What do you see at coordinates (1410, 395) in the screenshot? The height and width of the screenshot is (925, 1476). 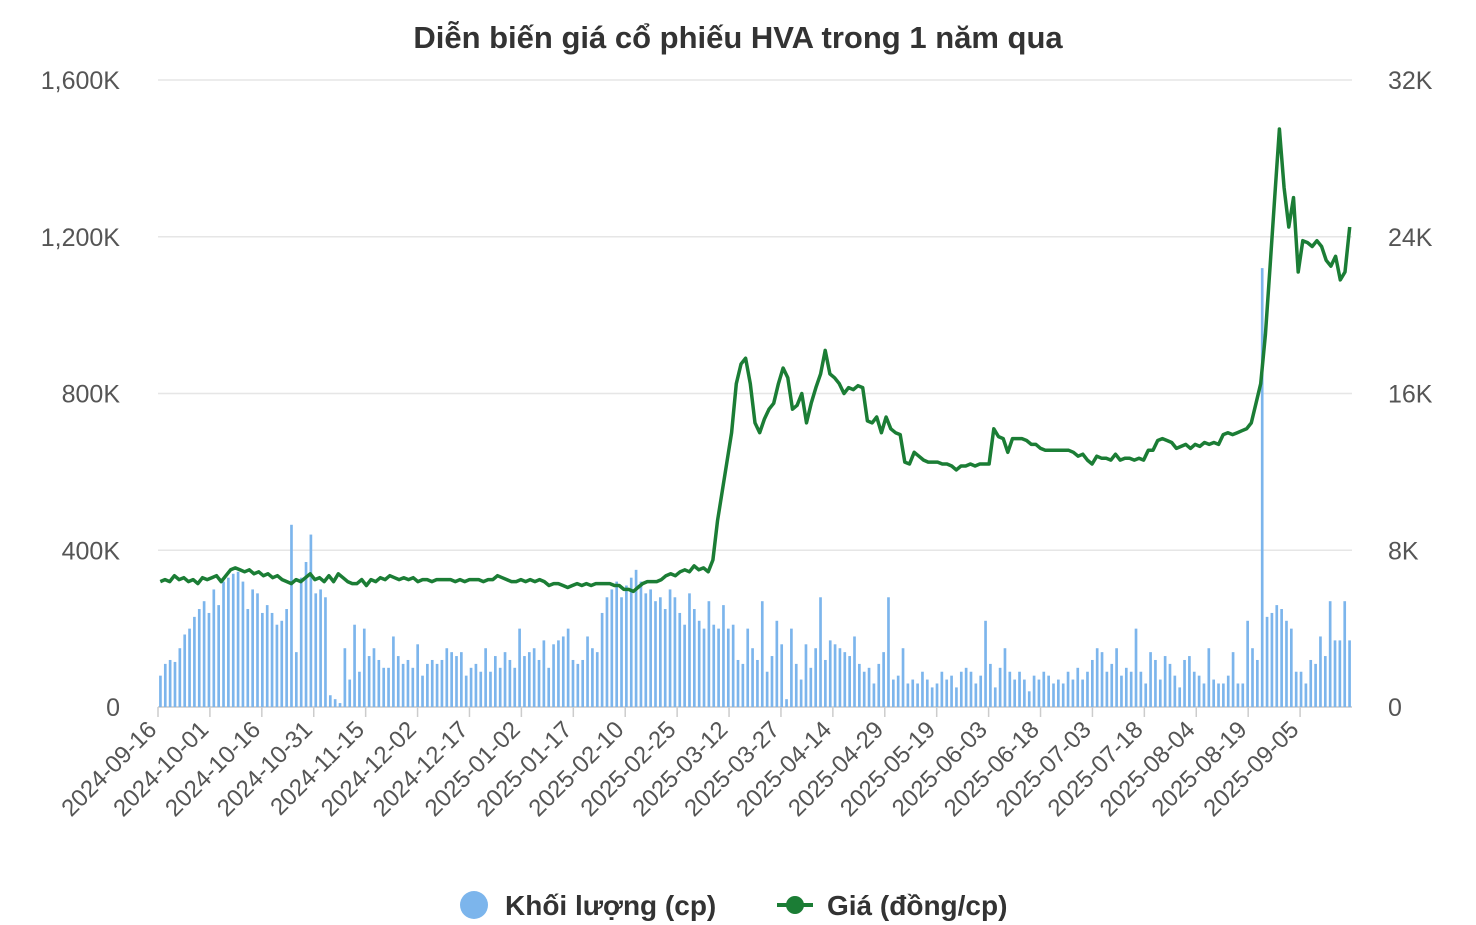 I see `y-right-tick-label: 16K` at bounding box center [1410, 395].